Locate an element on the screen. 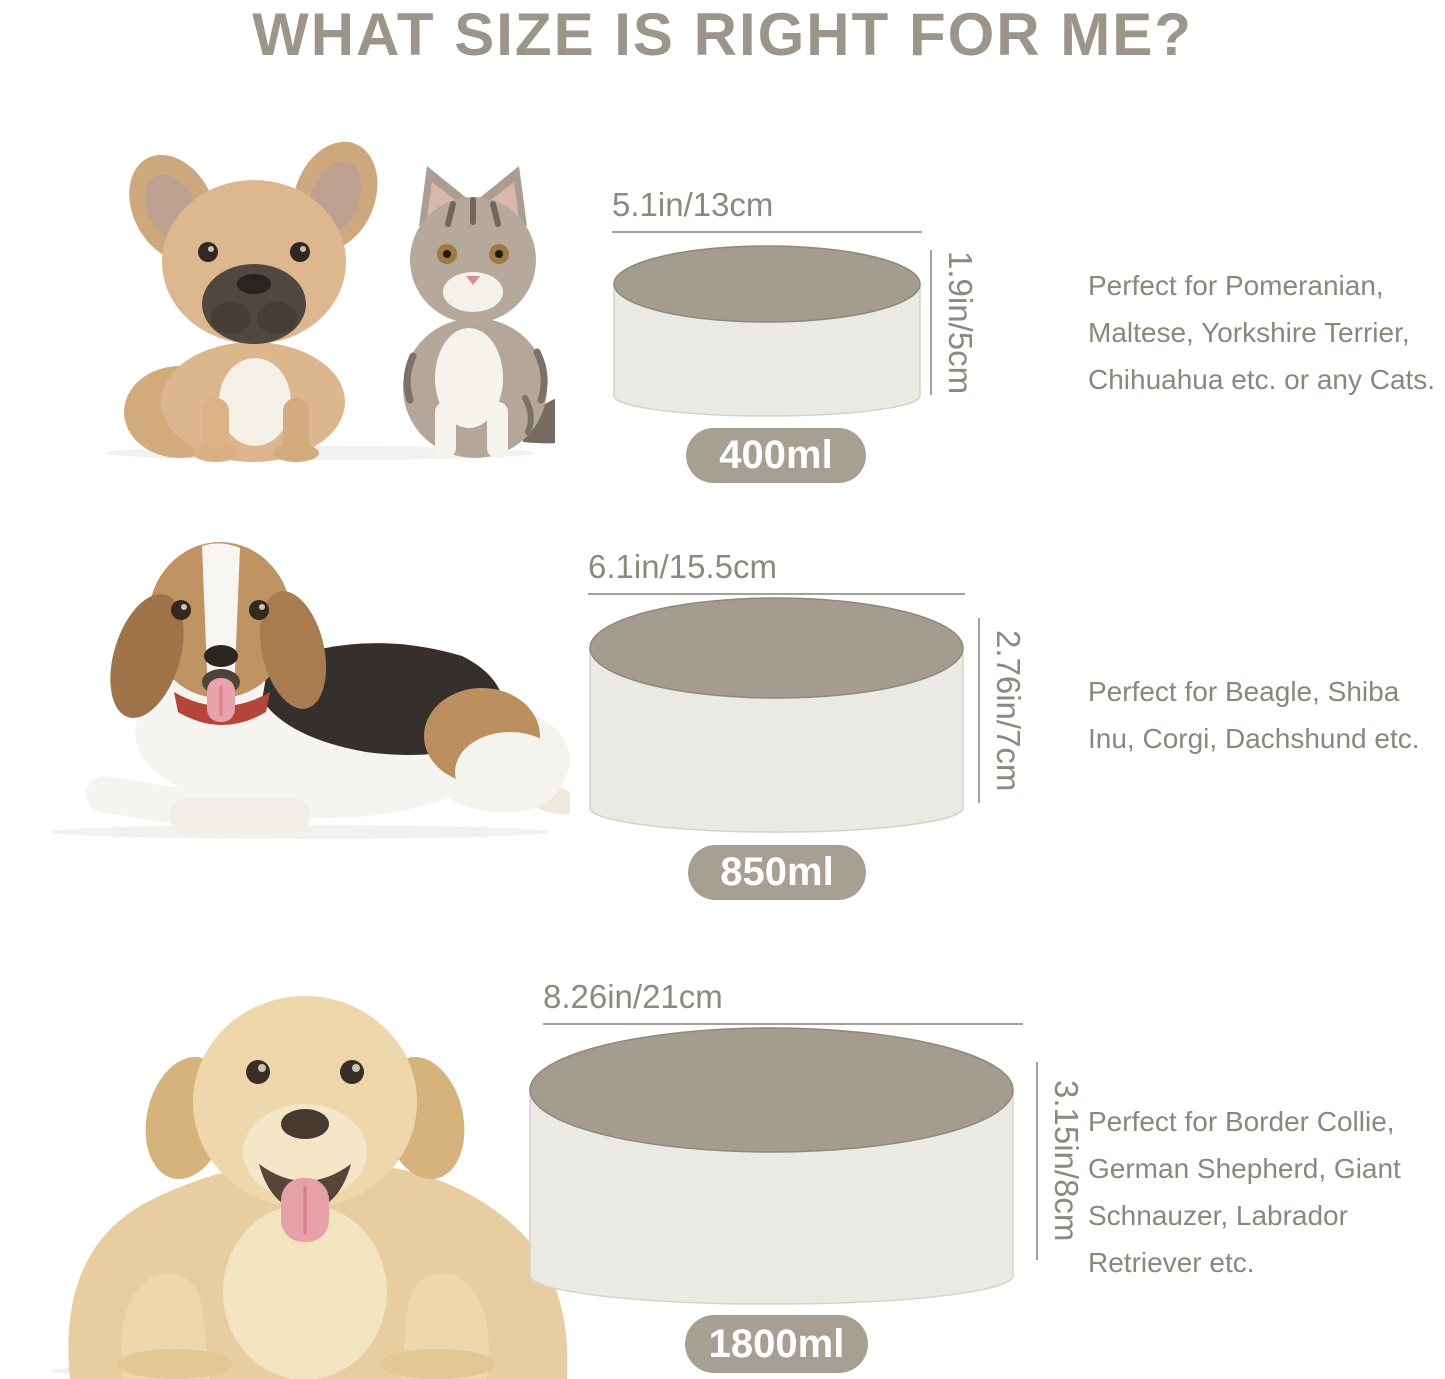 This screenshot has height=1379, width=1445. beagle-illustration is located at coordinates (327, 688).